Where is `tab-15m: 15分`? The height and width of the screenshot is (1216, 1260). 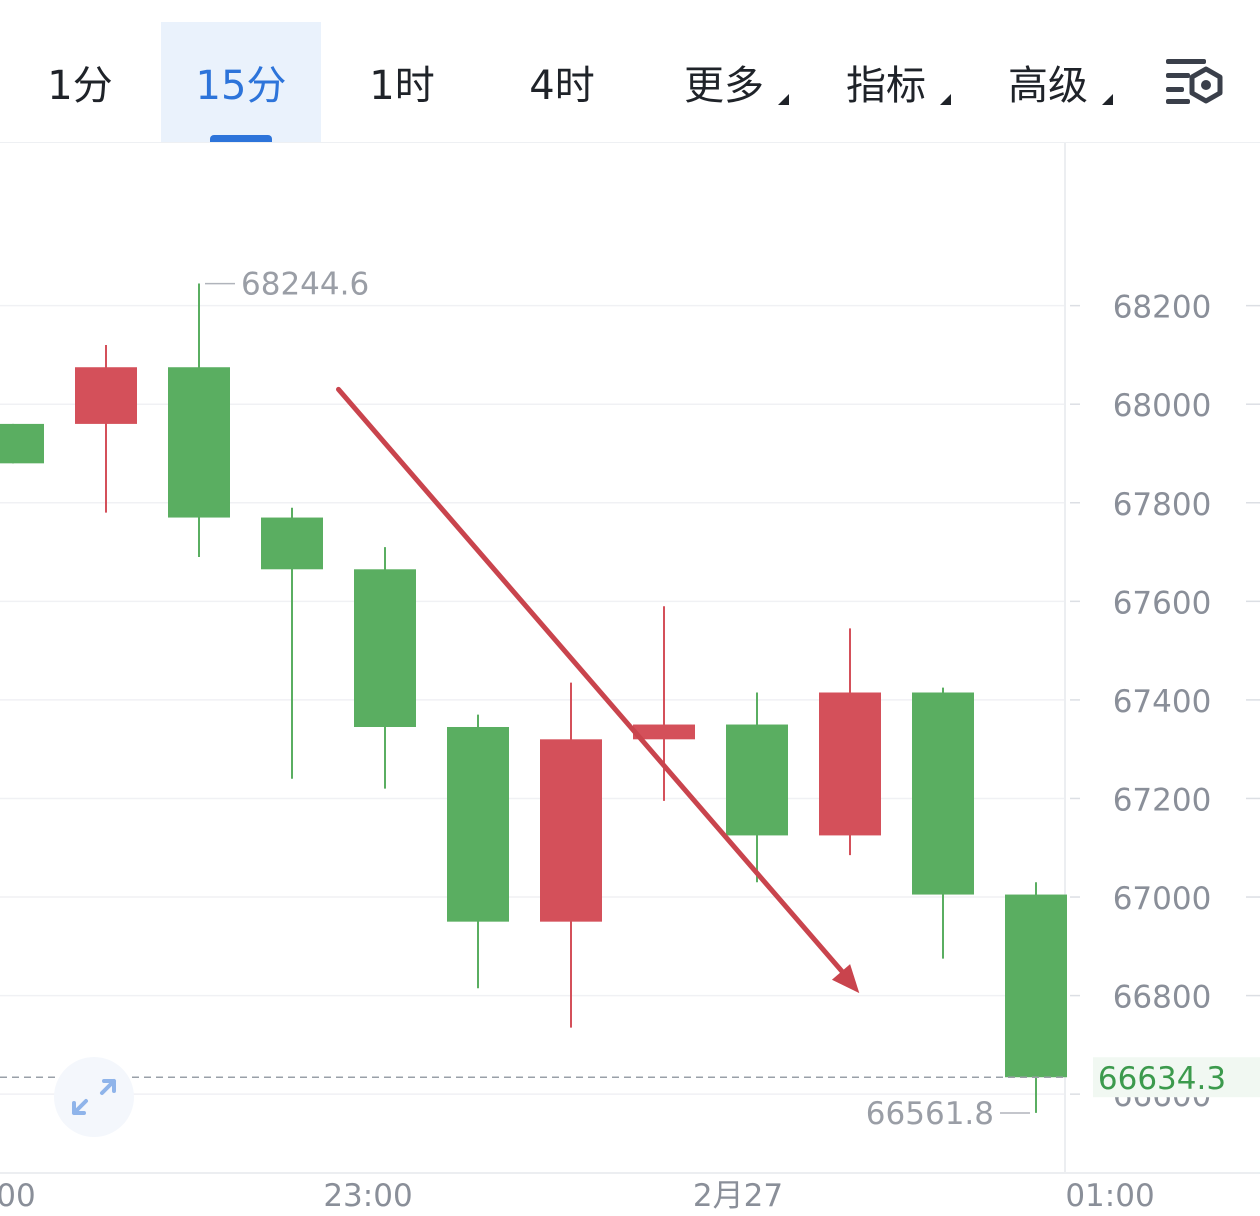 tab-15m: 15分 is located at coordinates (241, 82).